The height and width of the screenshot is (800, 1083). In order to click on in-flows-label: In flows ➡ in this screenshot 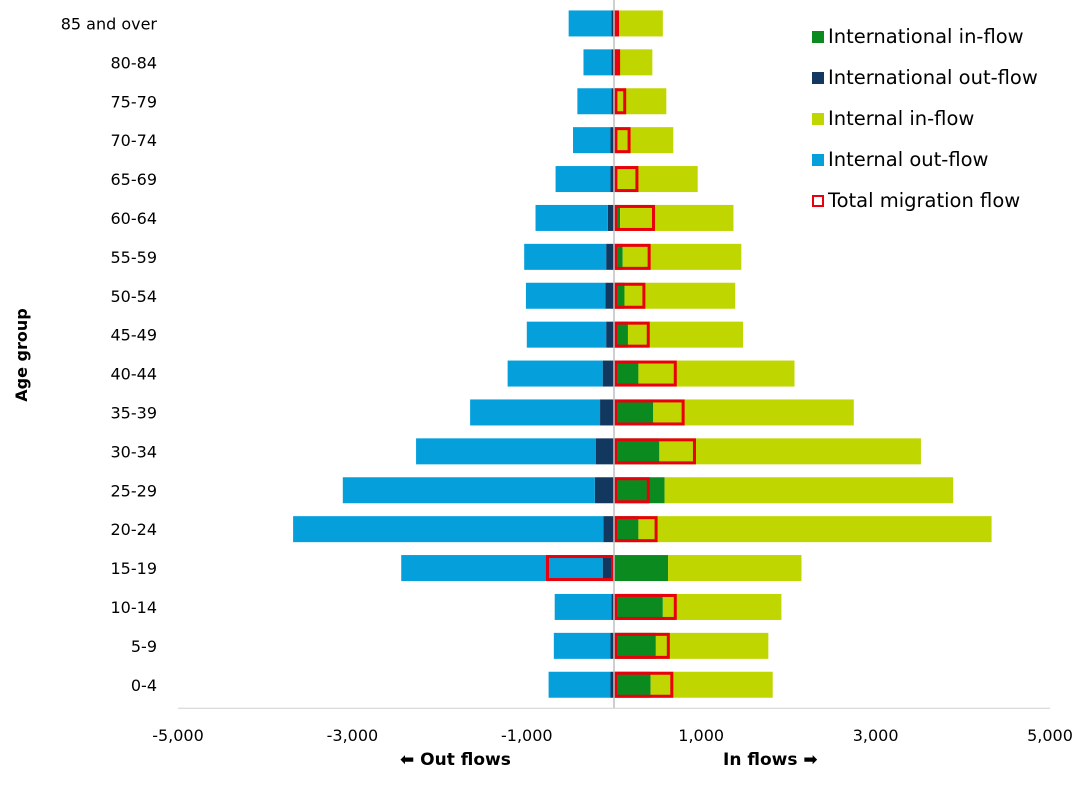, I will do `click(770, 760)`.